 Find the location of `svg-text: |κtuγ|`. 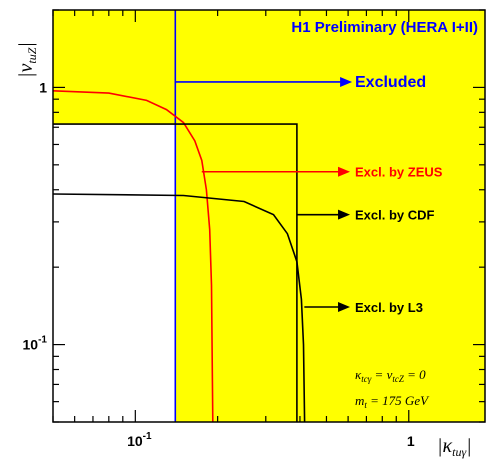

svg-text: |κtuγ| is located at coordinates (454, 447).